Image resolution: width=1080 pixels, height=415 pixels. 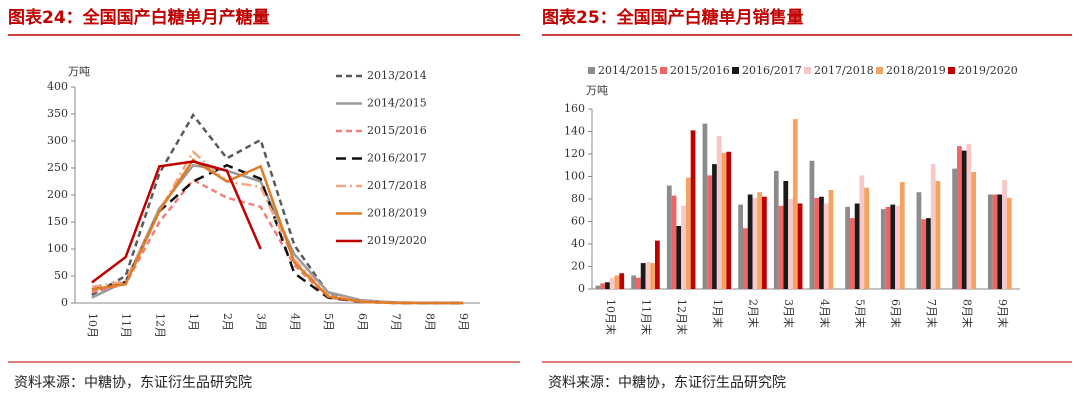 I want to click on x-tick-label: 6月末, so click(x=896, y=313).